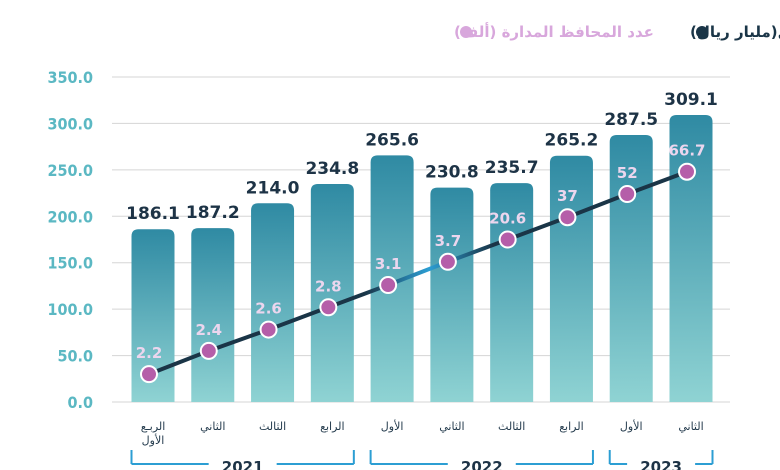  Describe the element at coordinates (81, 402) in the screenshot. I see `y-tick-label: 0.0` at that location.